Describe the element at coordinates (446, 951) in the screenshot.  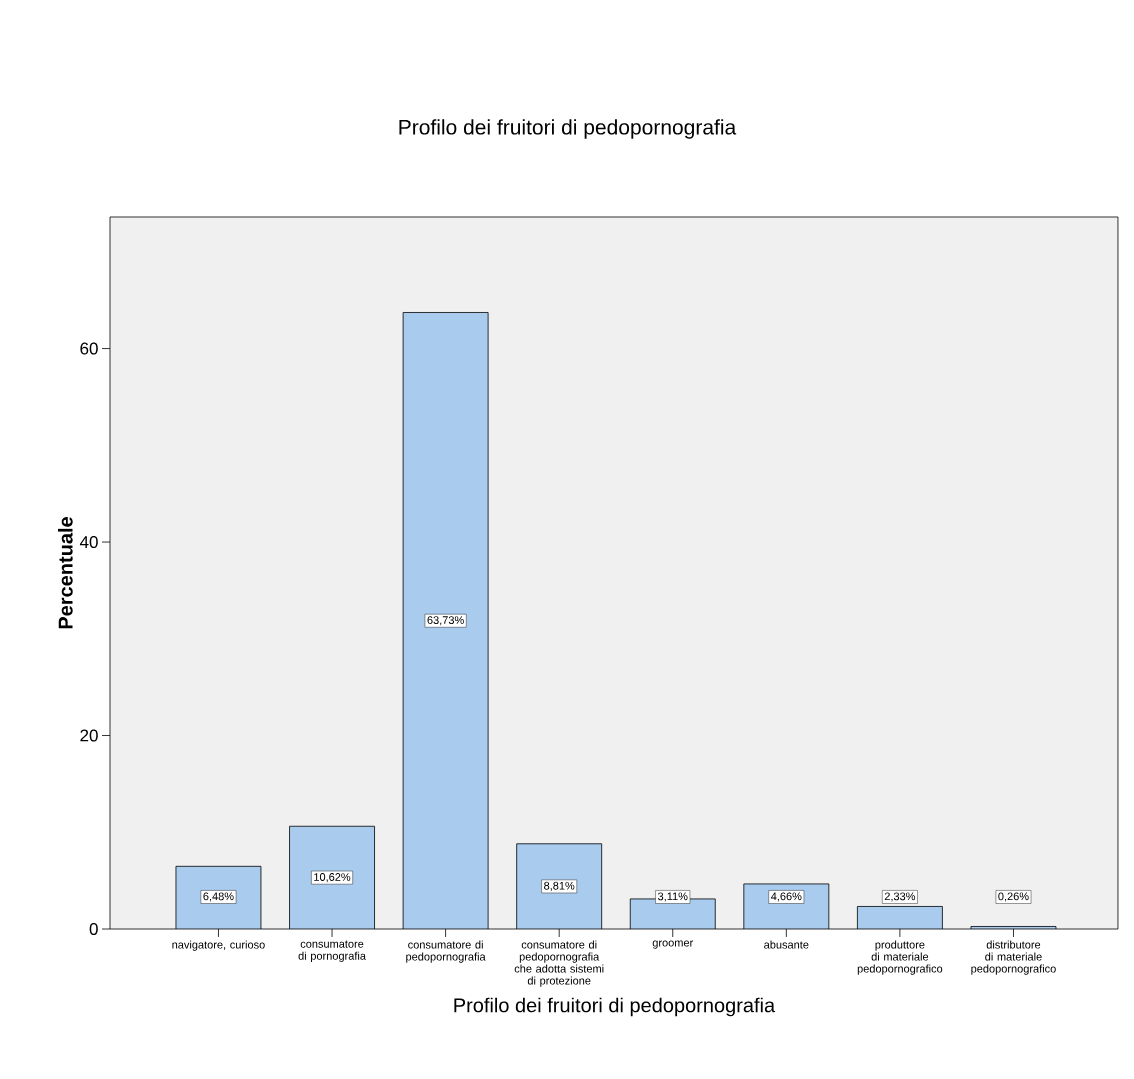
I see `x-tick-label: consumatore di pedopornografia` at that location.